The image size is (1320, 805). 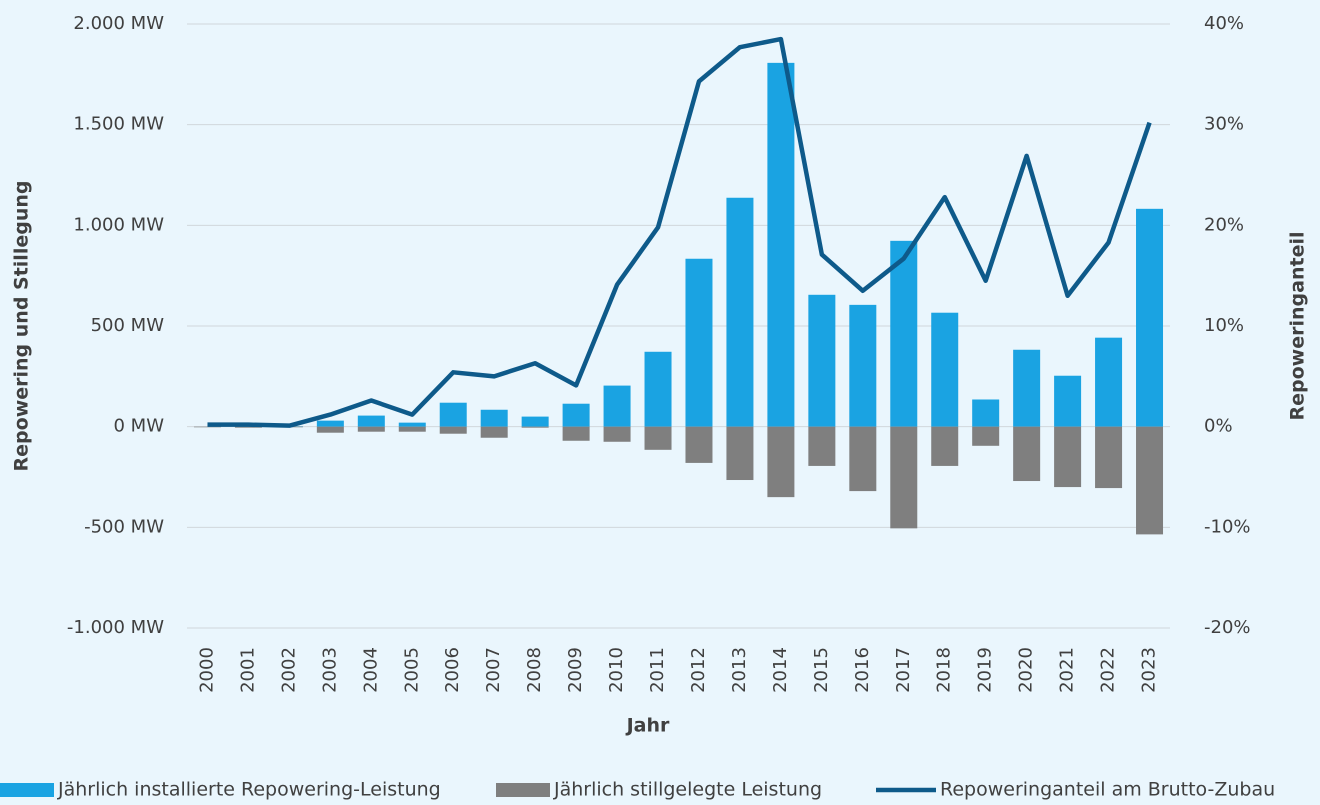 I want to click on x-tick-label: 2013, so click(x=739, y=670).